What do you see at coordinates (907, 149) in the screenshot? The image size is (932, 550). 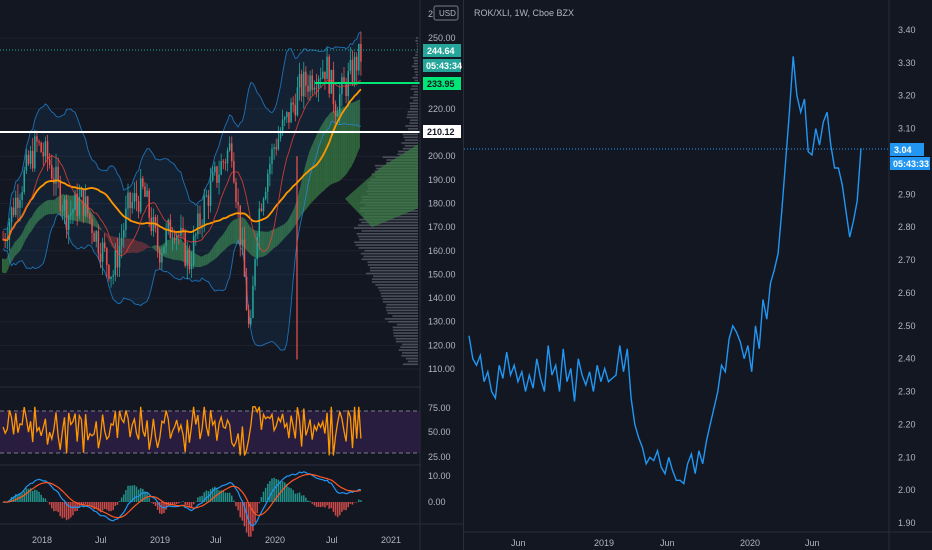 I see `last-value-badge: 3.04` at bounding box center [907, 149].